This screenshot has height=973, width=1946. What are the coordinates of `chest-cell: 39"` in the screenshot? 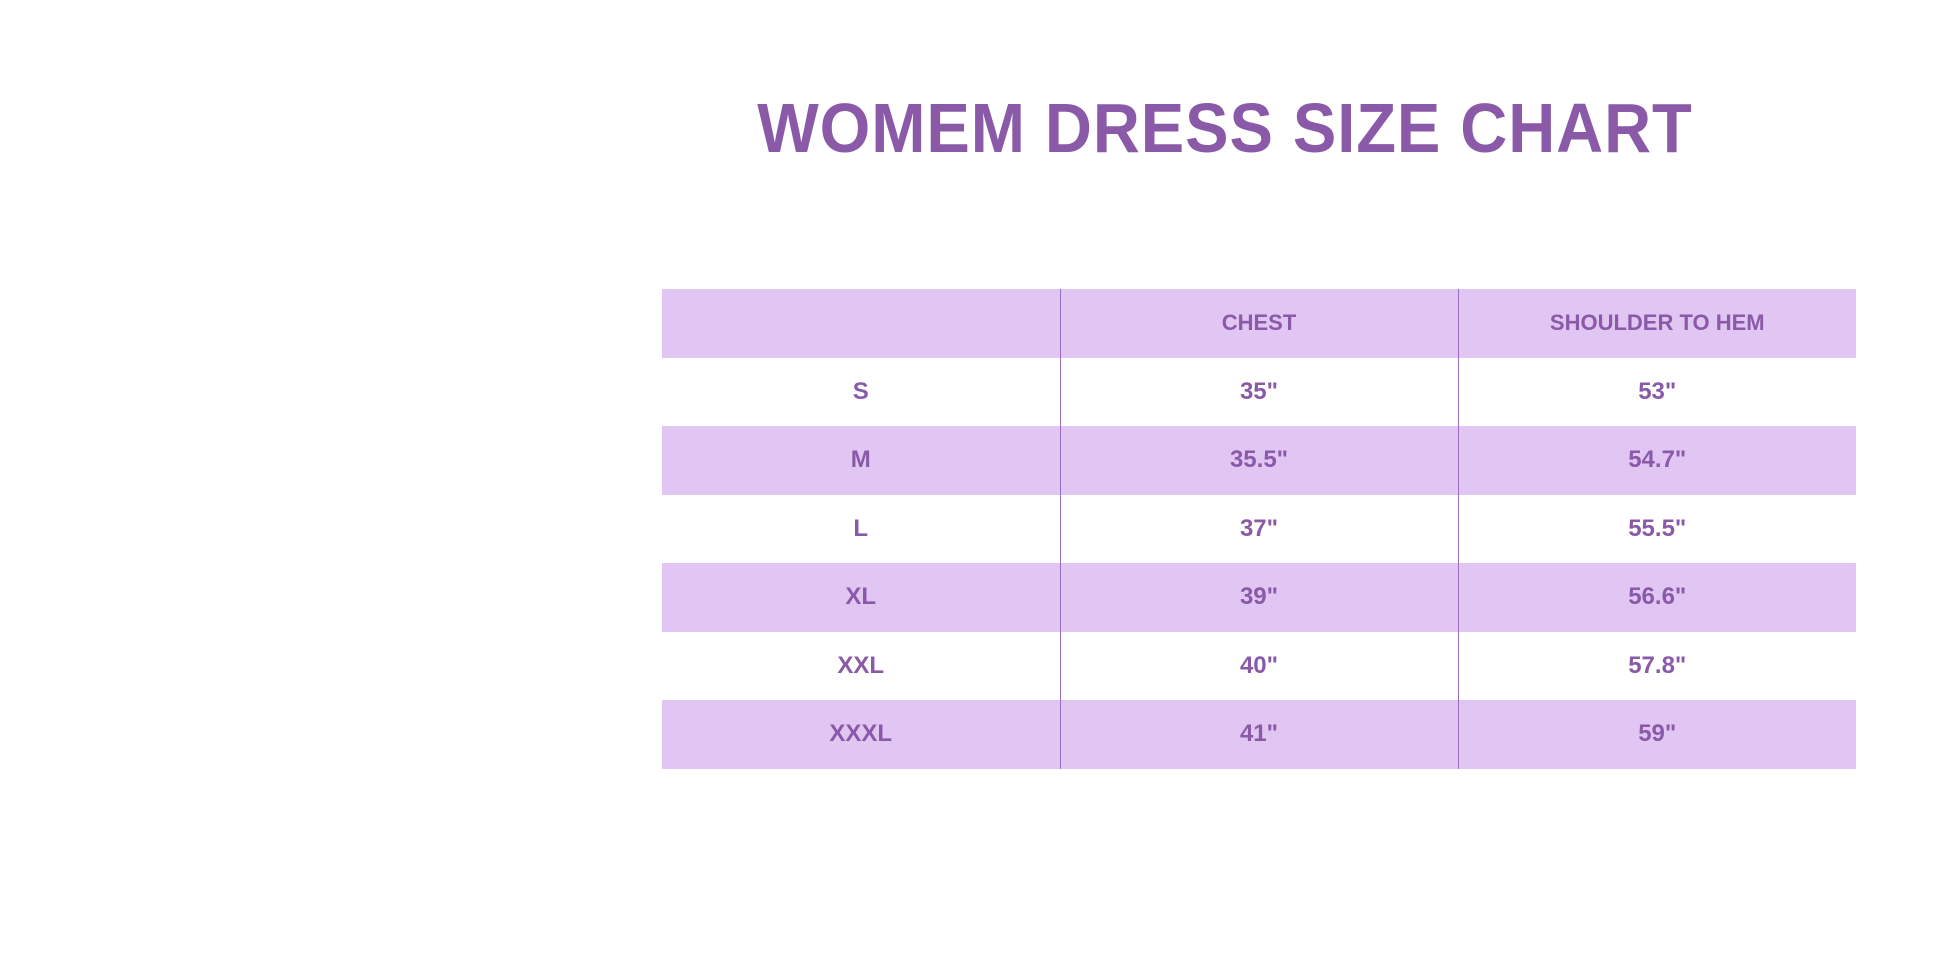 It's located at (1258, 597).